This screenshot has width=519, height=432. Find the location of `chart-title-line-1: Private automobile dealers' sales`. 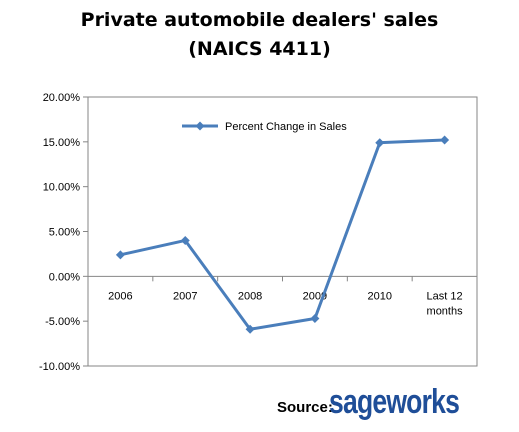

chart-title-line-1: Private automobile dealers' sales is located at coordinates (259, 20).